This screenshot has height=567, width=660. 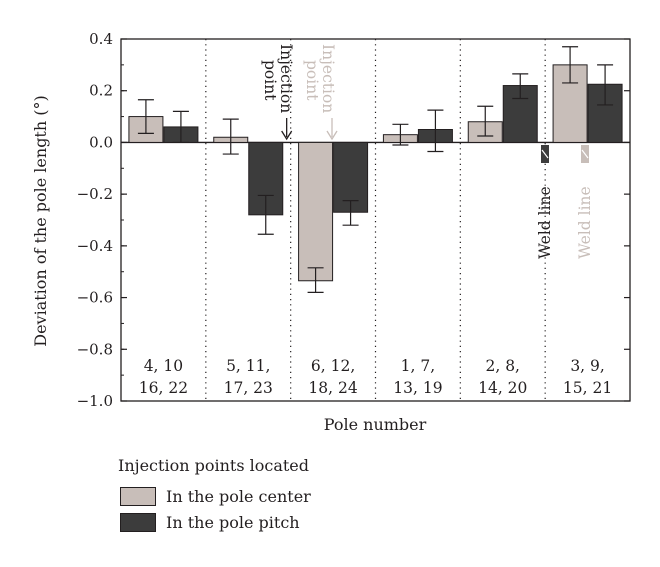 What do you see at coordinates (320, 78) in the screenshot?
I see `injection-point-label-light: Injectionpoint` at bounding box center [320, 78].